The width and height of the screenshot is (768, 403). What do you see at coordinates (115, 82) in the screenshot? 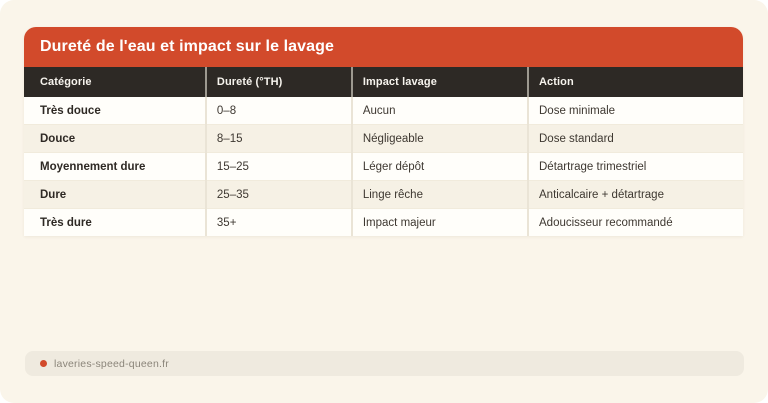
I see `column-header: Catégorie` at bounding box center [115, 82].